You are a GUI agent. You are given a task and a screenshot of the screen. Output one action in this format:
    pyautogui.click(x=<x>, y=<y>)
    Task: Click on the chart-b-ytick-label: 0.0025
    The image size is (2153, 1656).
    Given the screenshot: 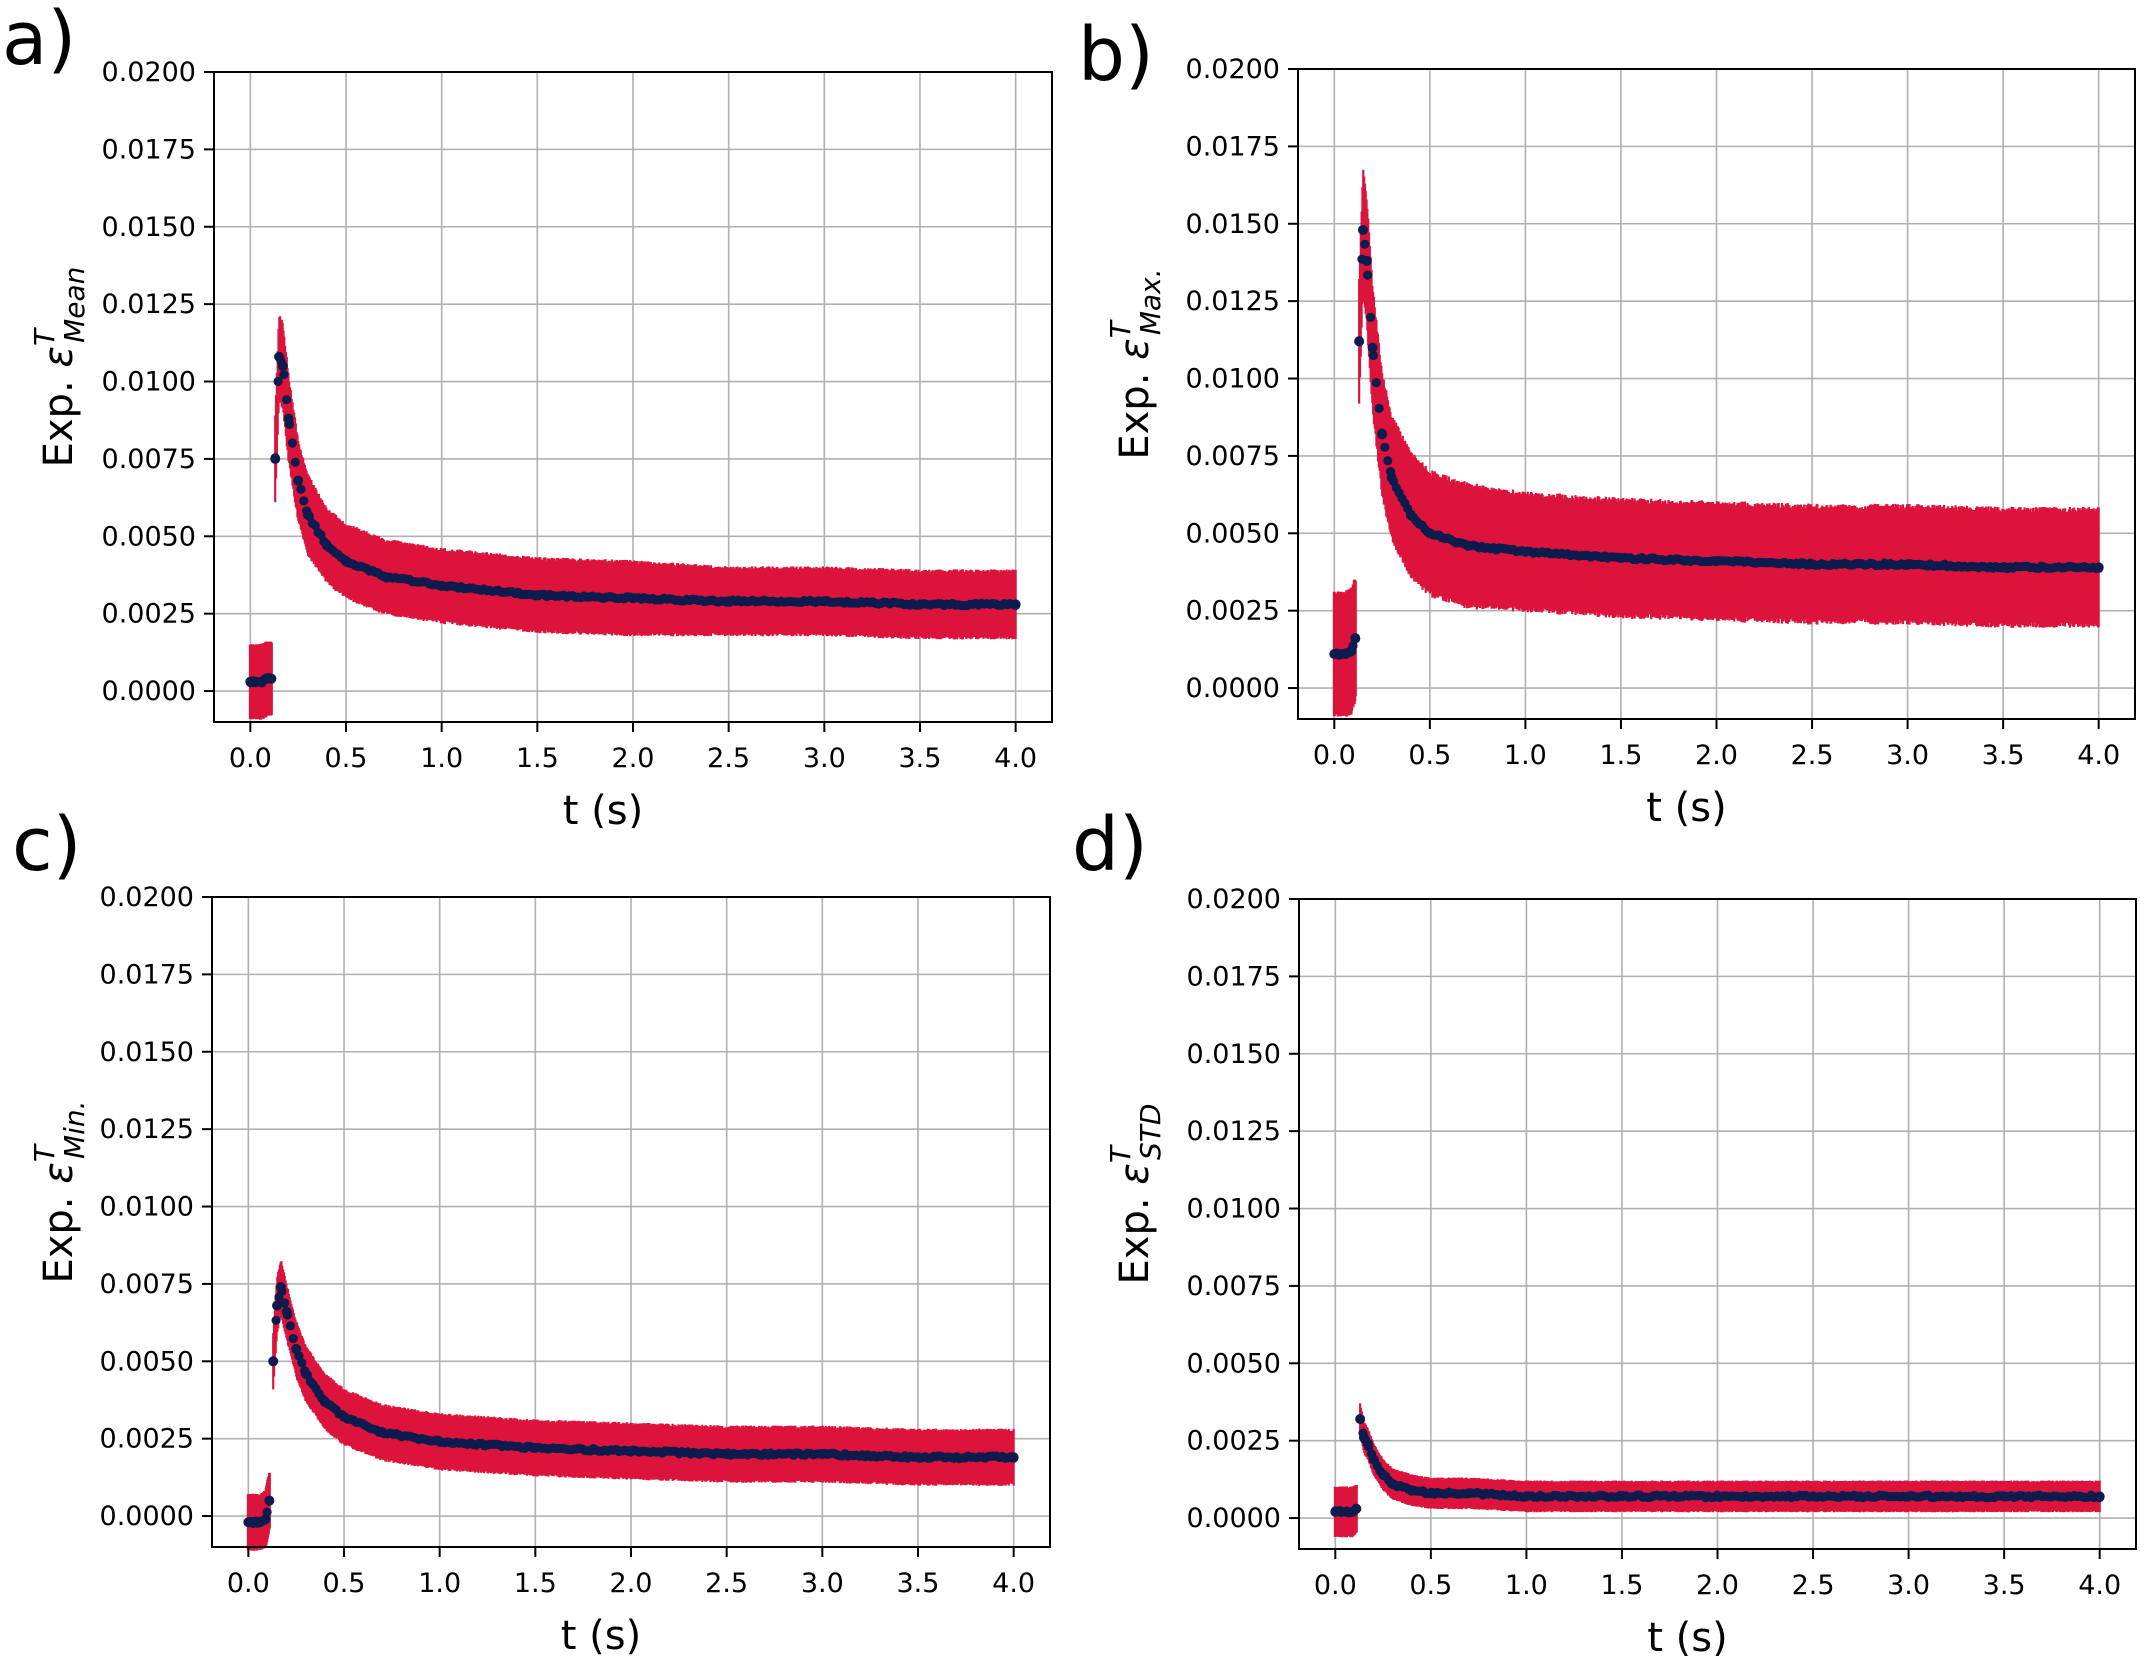 What is the action you would take?
    pyautogui.click(x=1233, y=611)
    